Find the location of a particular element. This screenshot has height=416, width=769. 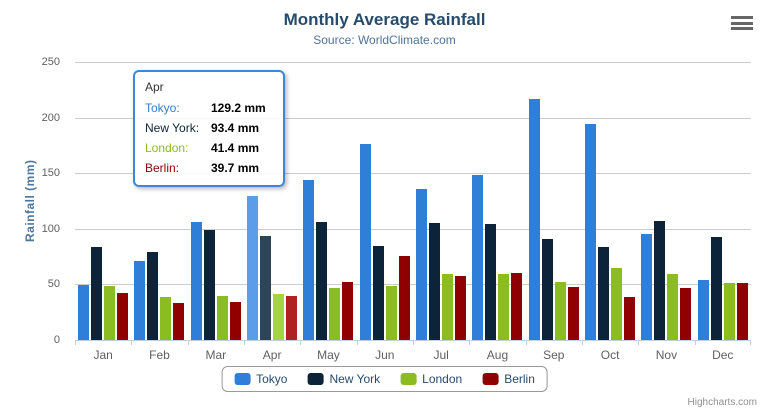

x-tick-label: Aug is located at coordinates (497, 355).